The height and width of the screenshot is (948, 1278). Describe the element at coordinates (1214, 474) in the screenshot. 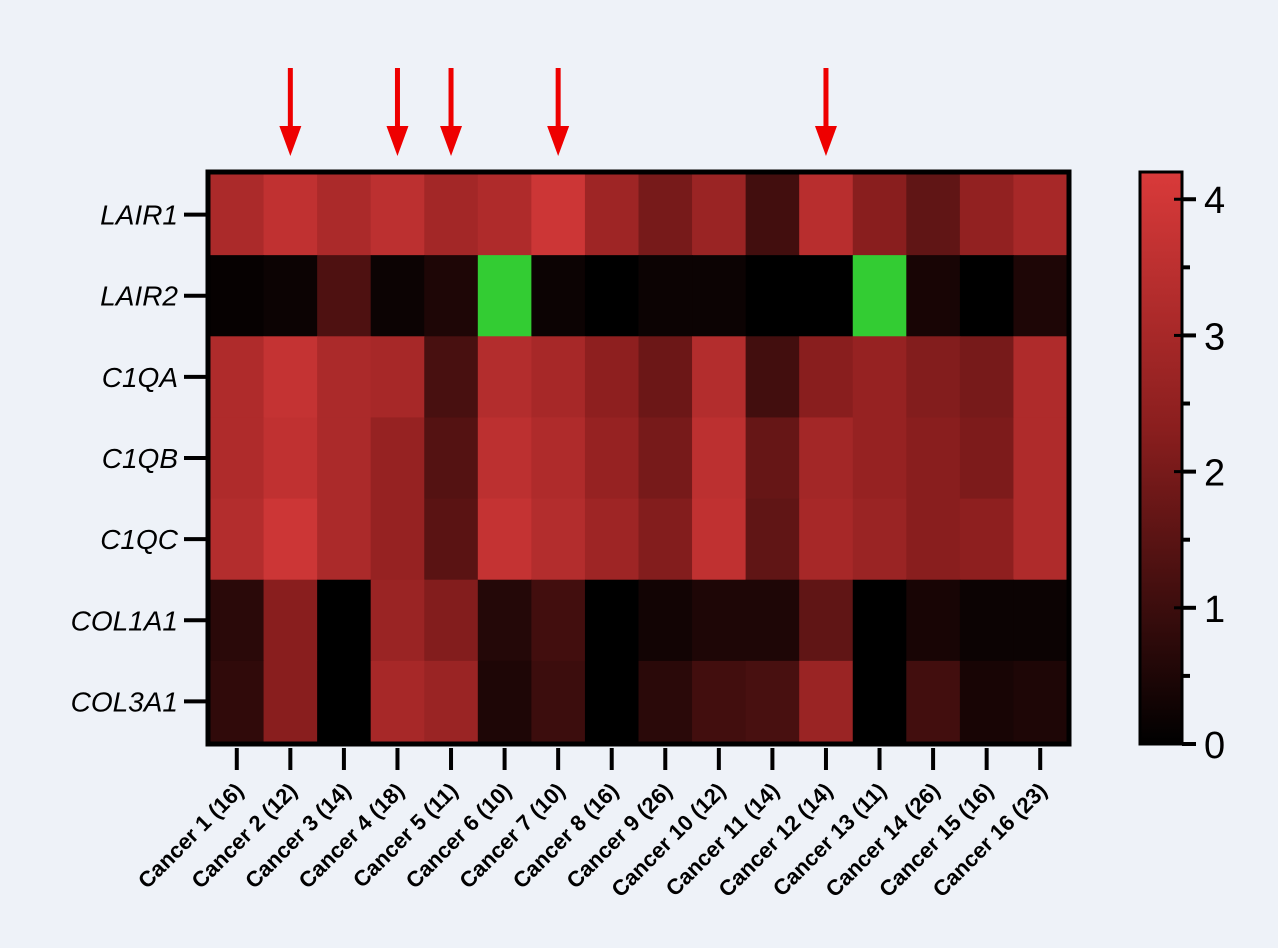

I see `colorbar-tick-label: 2` at that location.